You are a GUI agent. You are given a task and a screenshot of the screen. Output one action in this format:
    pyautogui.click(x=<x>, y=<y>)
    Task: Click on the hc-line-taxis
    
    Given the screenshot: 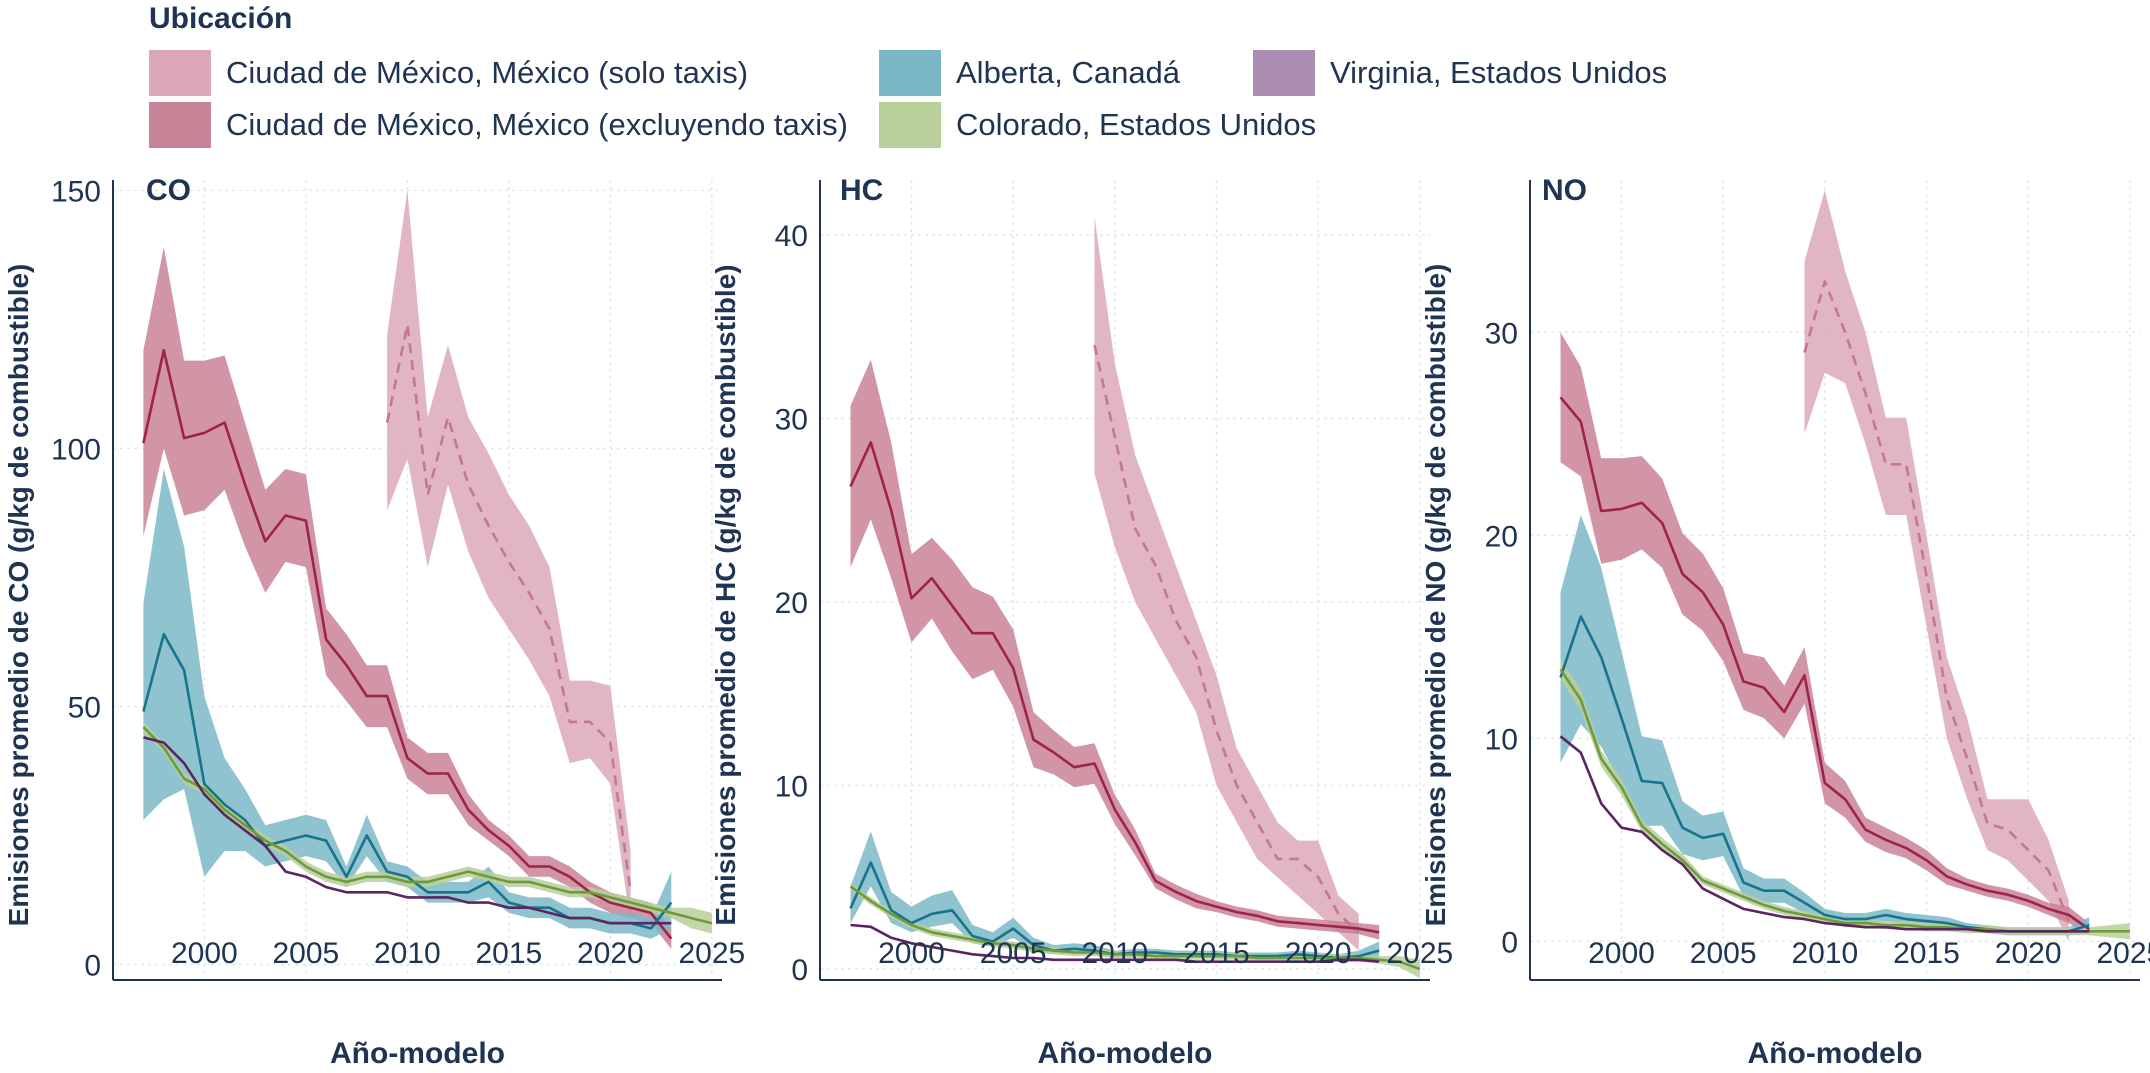 What is the action you would take?
    pyautogui.click(x=1226, y=639)
    